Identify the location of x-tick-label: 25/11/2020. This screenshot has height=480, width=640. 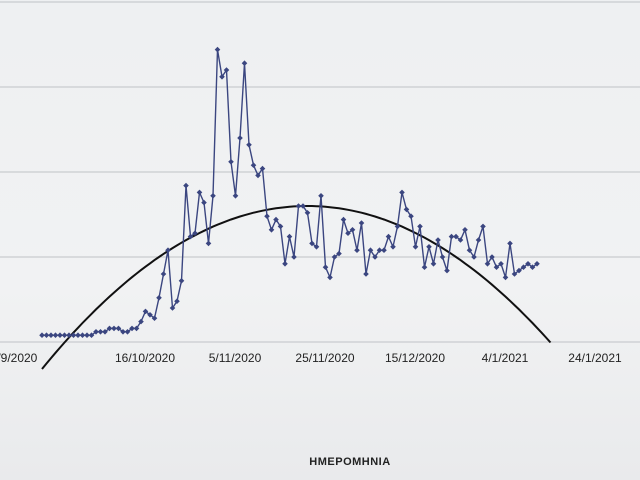
(324, 358).